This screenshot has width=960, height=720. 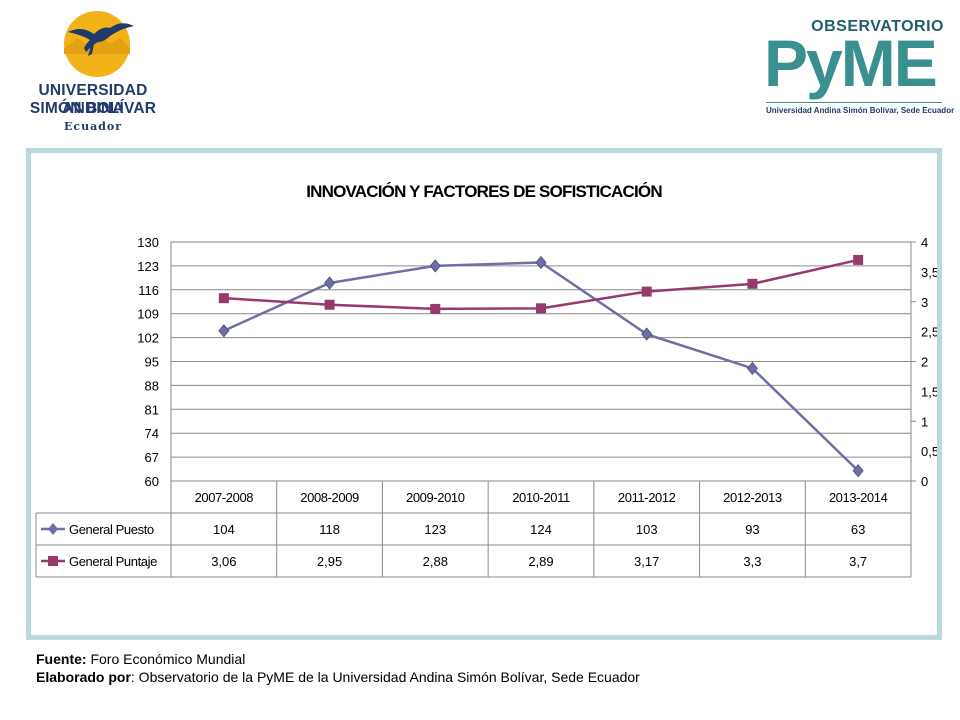 What do you see at coordinates (166, 659) in the screenshot?
I see `source-text: Foro Económico Mundial` at bounding box center [166, 659].